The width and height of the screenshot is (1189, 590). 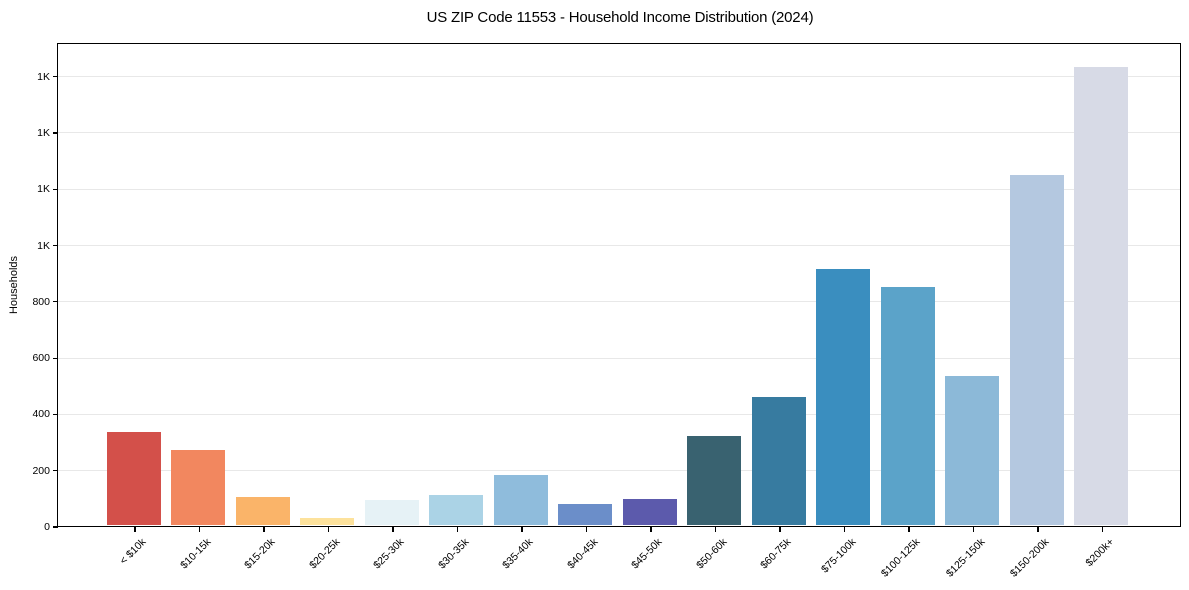 What do you see at coordinates (41, 414) in the screenshot?
I see `y-tick-label: 400` at bounding box center [41, 414].